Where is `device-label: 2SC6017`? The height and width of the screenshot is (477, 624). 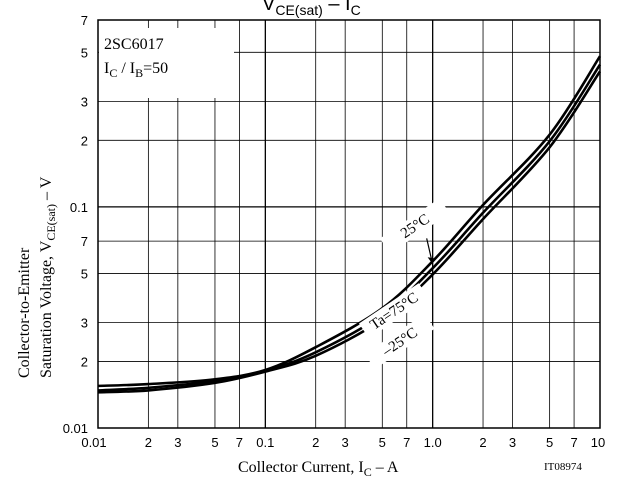
device-label: 2SC6017 is located at coordinates (134, 44).